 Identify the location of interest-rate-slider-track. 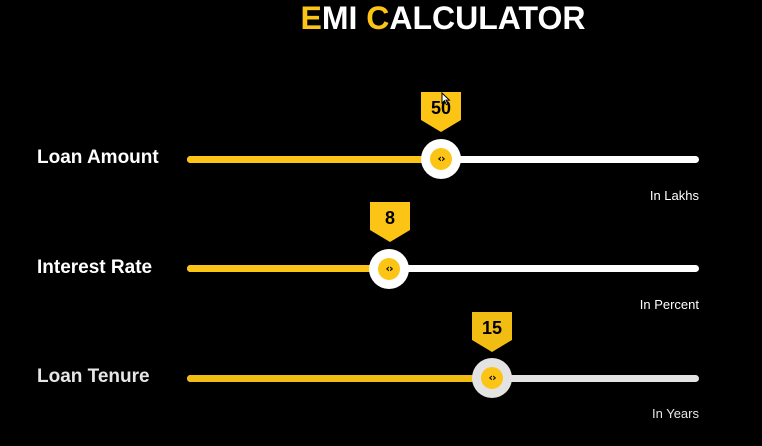
(443, 268).